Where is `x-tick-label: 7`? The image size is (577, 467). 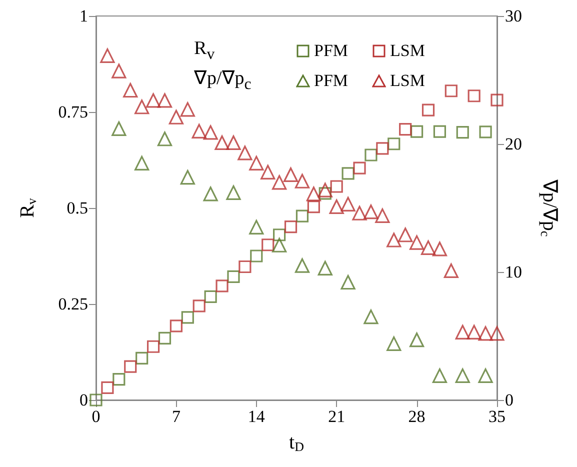
x-tick-label: 7 is located at coordinates (176, 416).